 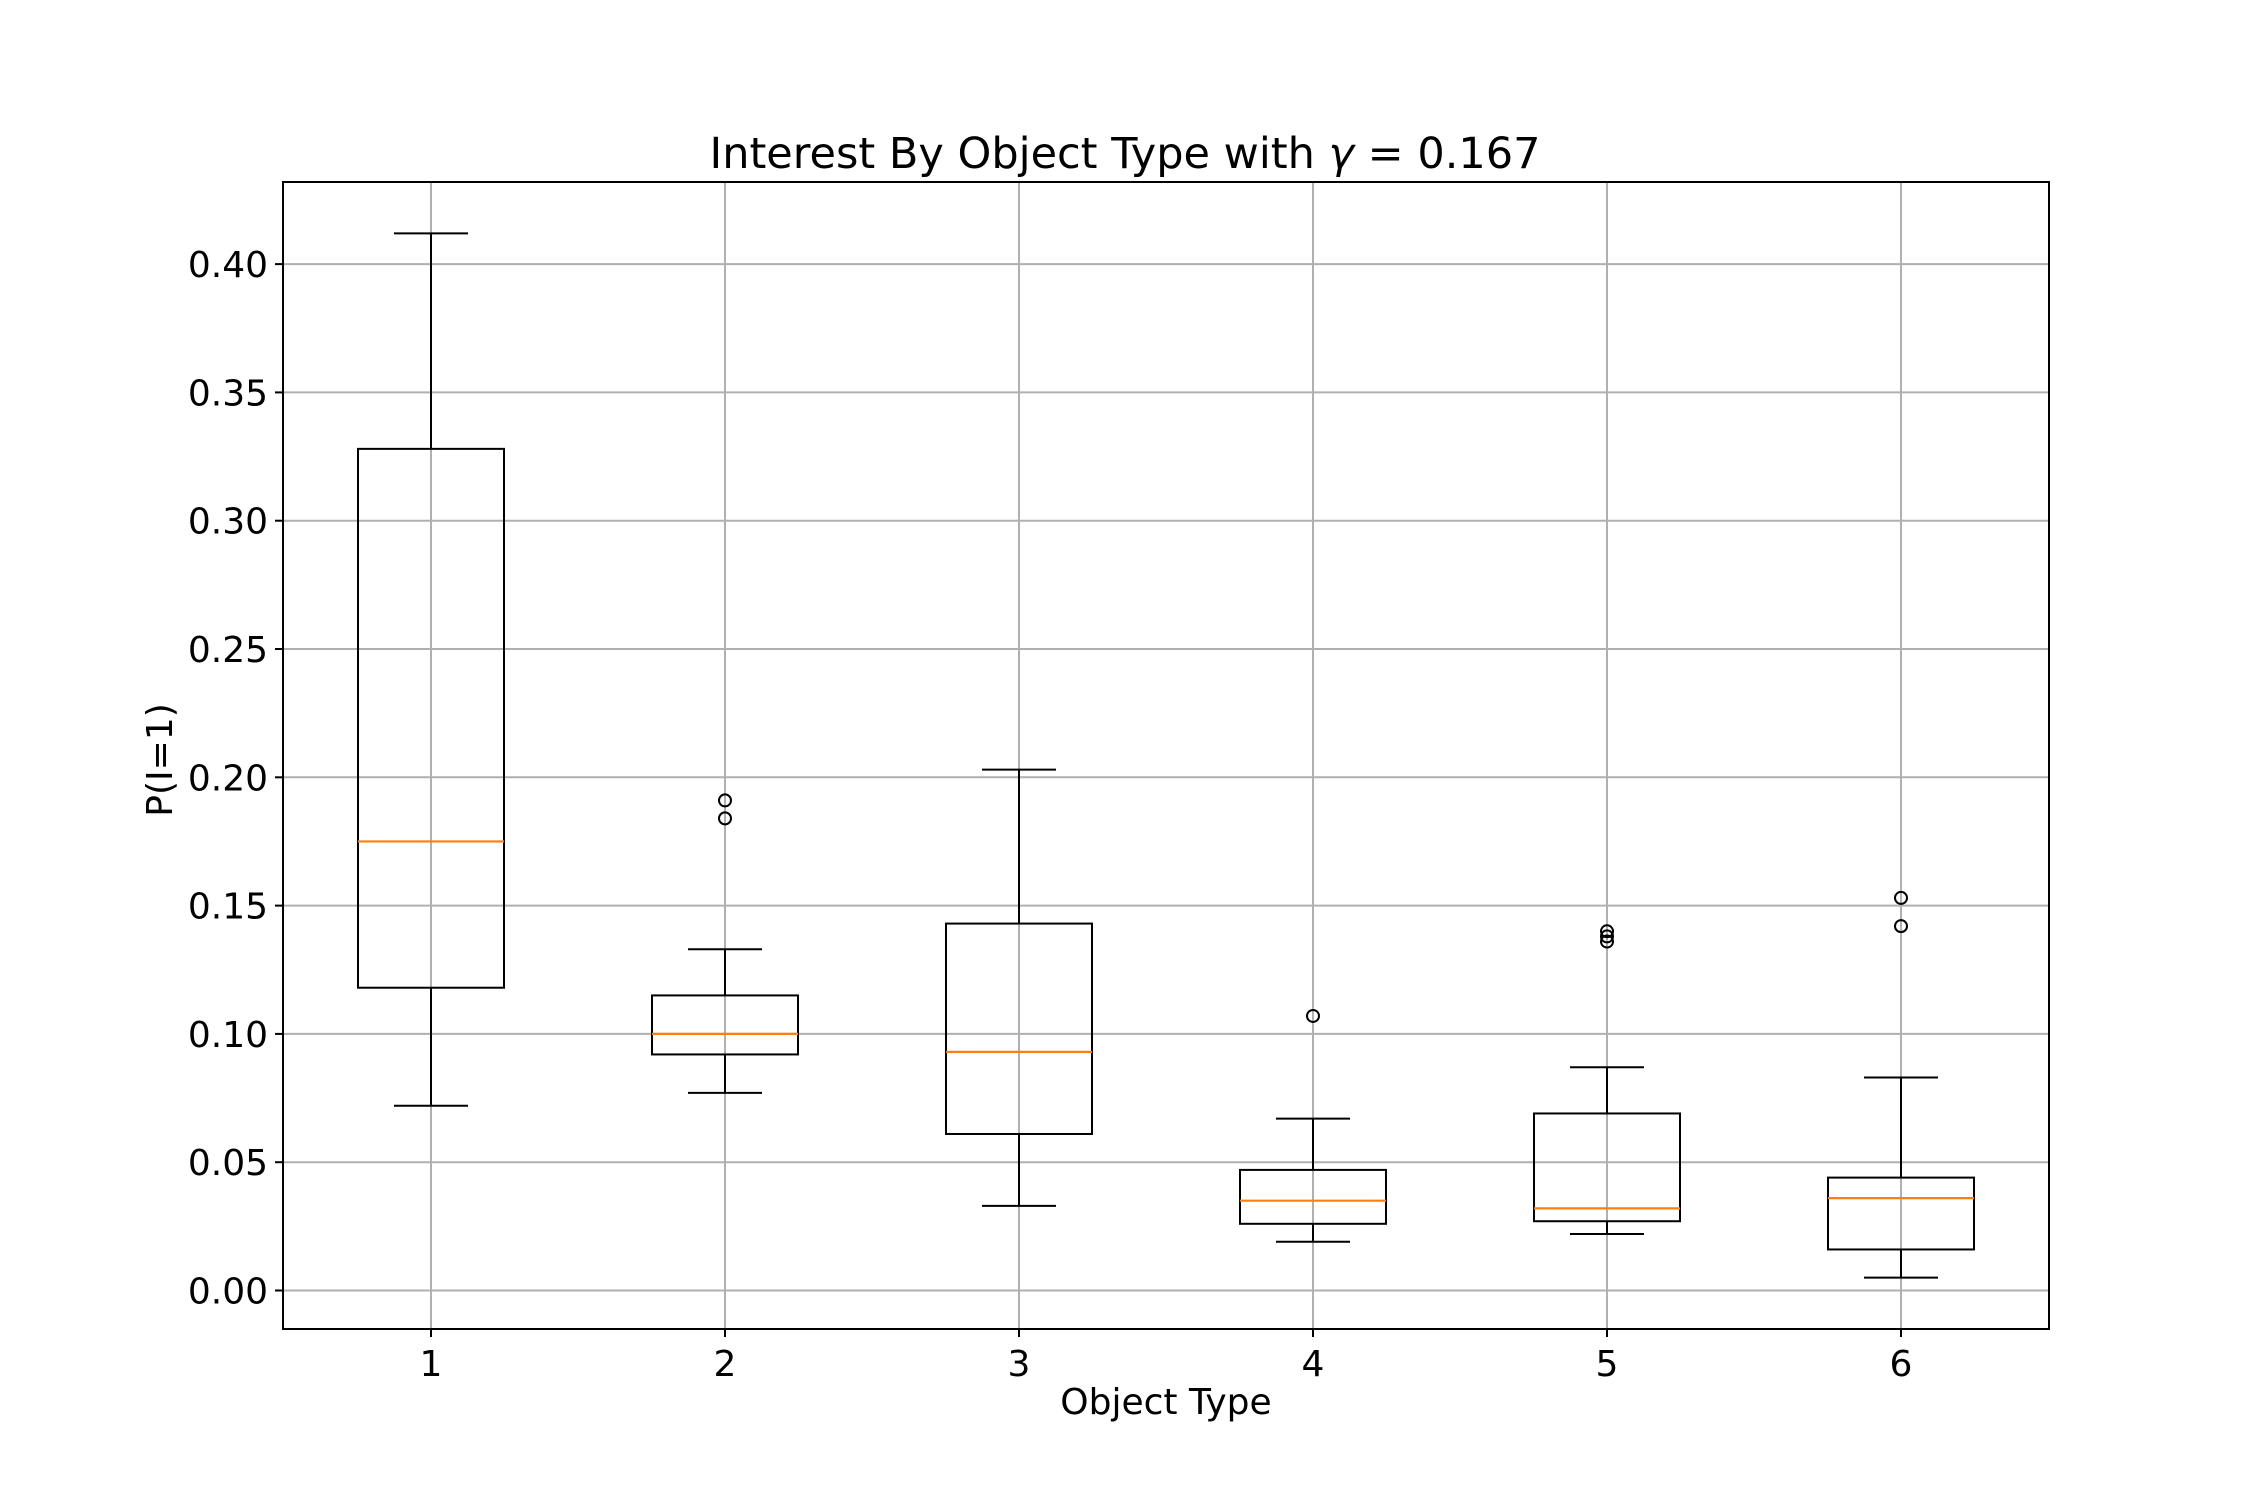 I want to click on y-axis-label: P(I=1), so click(x=160, y=759).